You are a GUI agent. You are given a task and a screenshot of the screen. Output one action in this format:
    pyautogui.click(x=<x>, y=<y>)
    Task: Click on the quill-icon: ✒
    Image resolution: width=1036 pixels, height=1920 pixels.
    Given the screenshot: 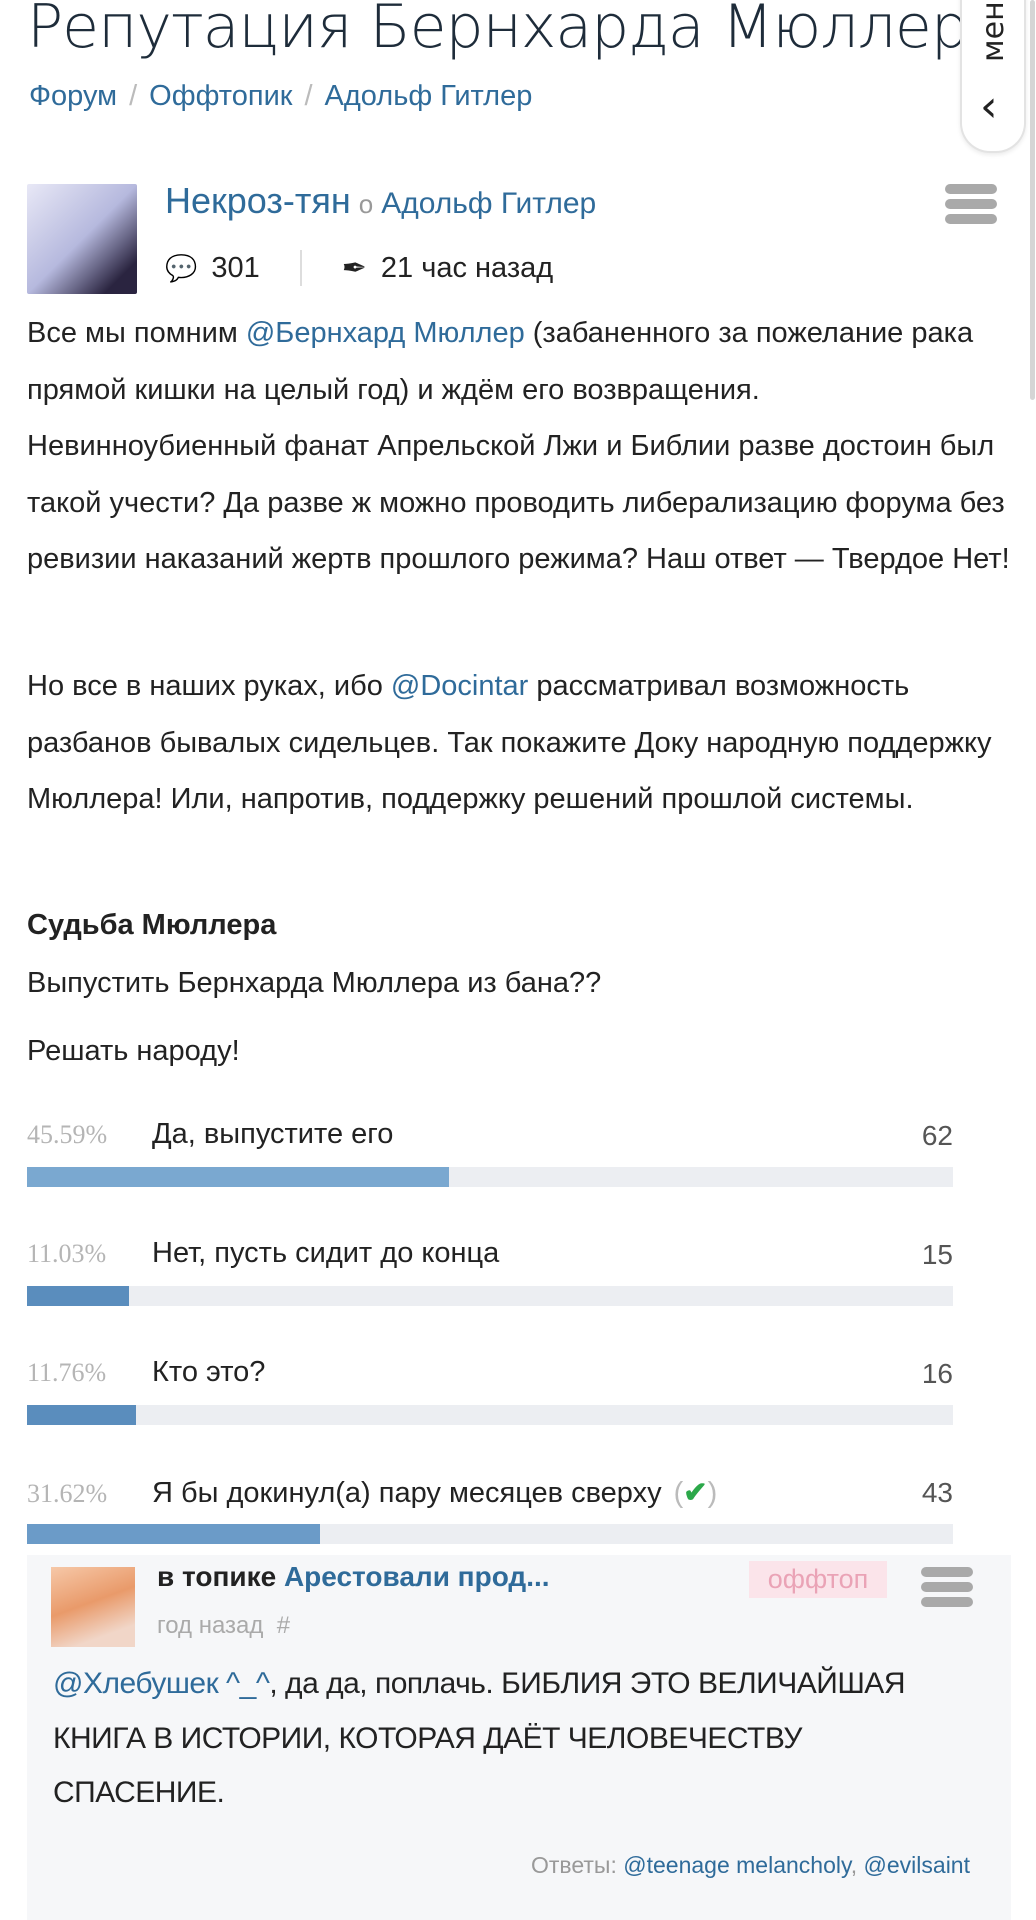 What is the action you would take?
    pyautogui.click(x=354, y=268)
    